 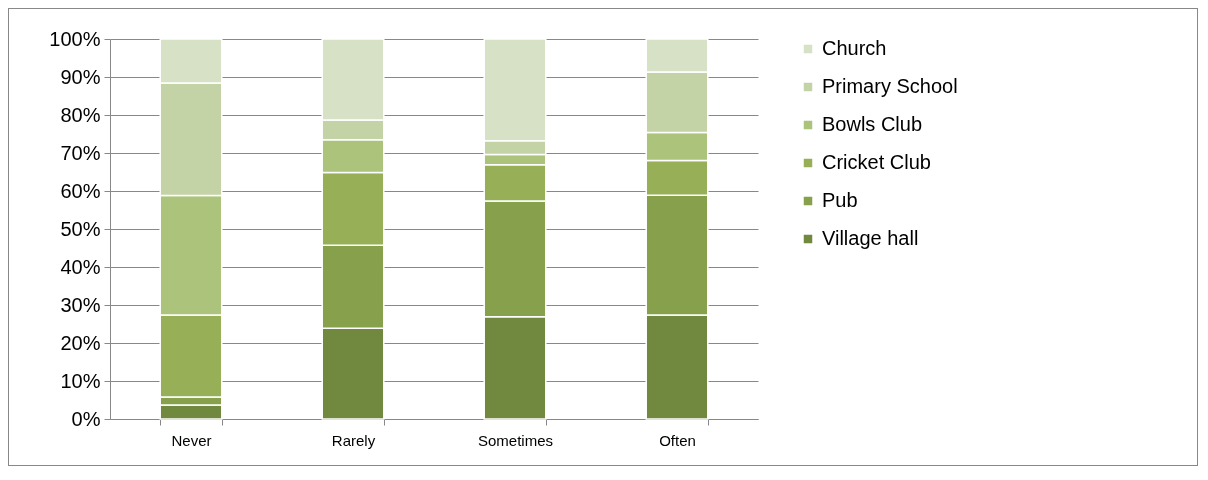 I want to click on y-tick-label: 70%, so click(x=80, y=152).